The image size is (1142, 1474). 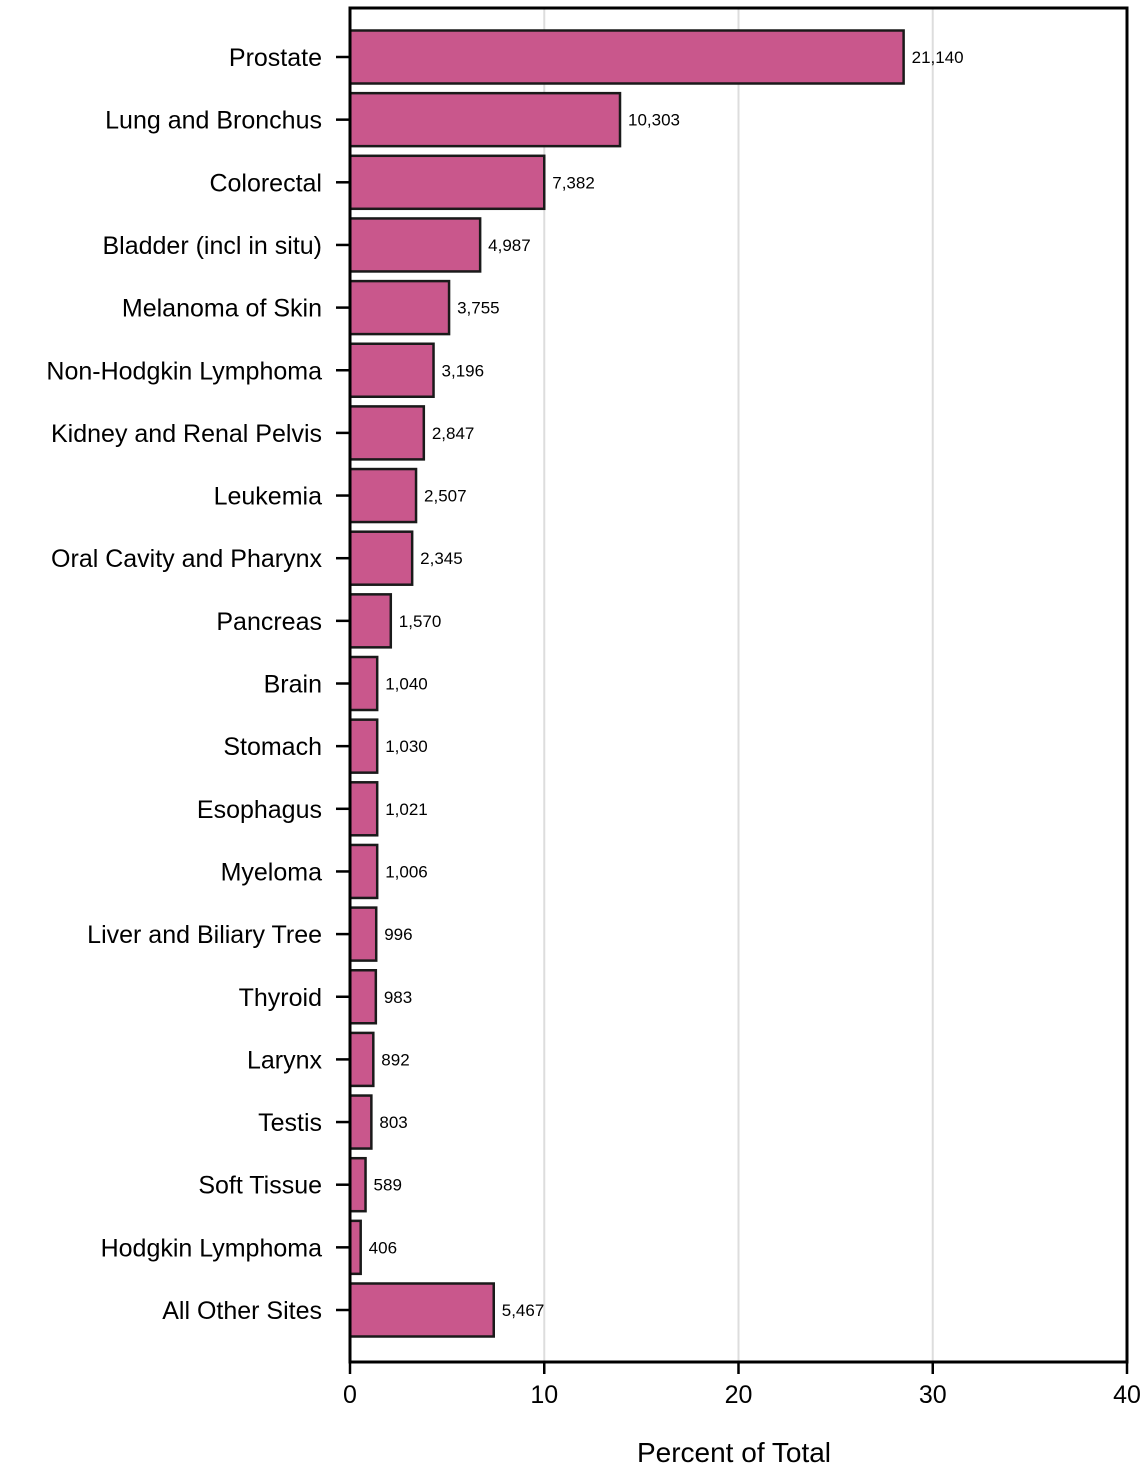 What do you see at coordinates (654, 120) in the screenshot?
I see `value-label: 10,303` at bounding box center [654, 120].